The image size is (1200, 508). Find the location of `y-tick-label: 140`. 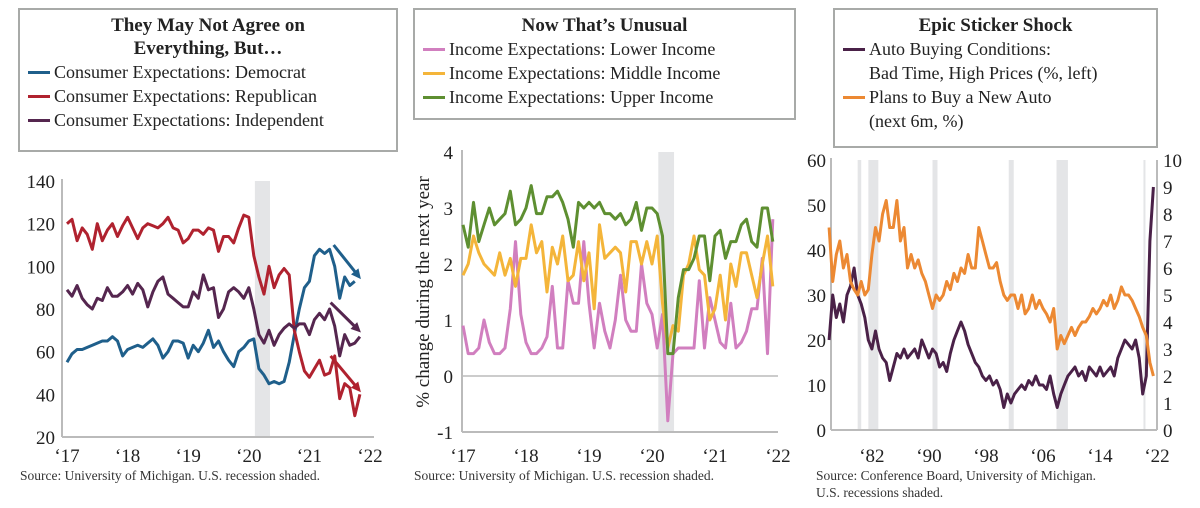

y-tick-label: 140 is located at coordinates (41, 182).